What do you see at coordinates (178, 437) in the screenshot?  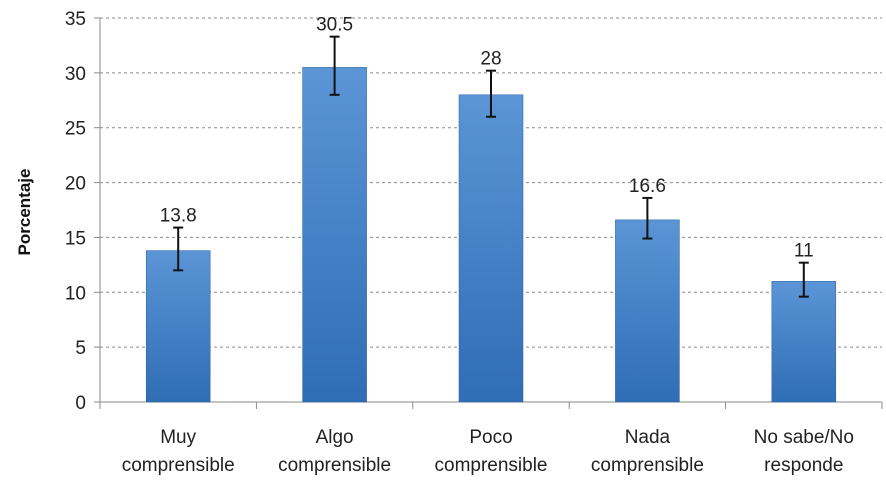 I see `x-category-label: Muy` at bounding box center [178, 437].